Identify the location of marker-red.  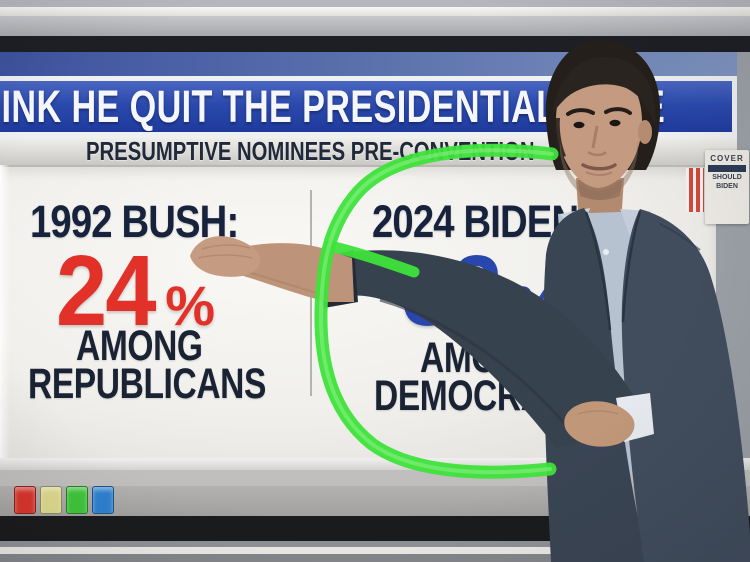
(25, 500).